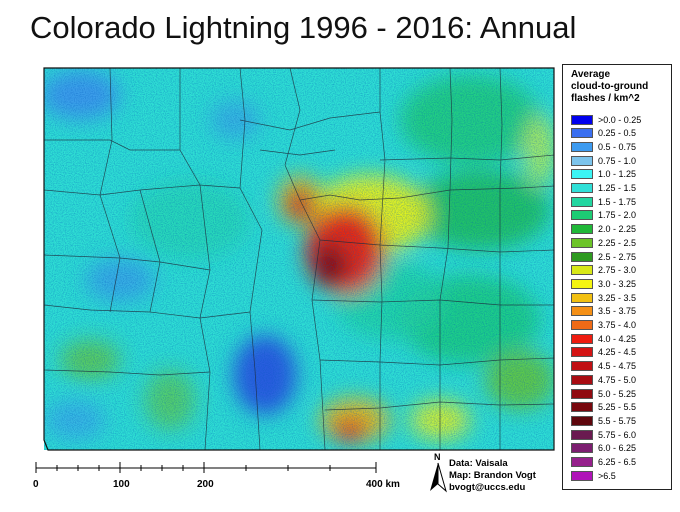 Image resolution: width=680 pixels, height=512 pixels. I want to click on legend-label: 5.5 - 5.75, so click(617, 420).